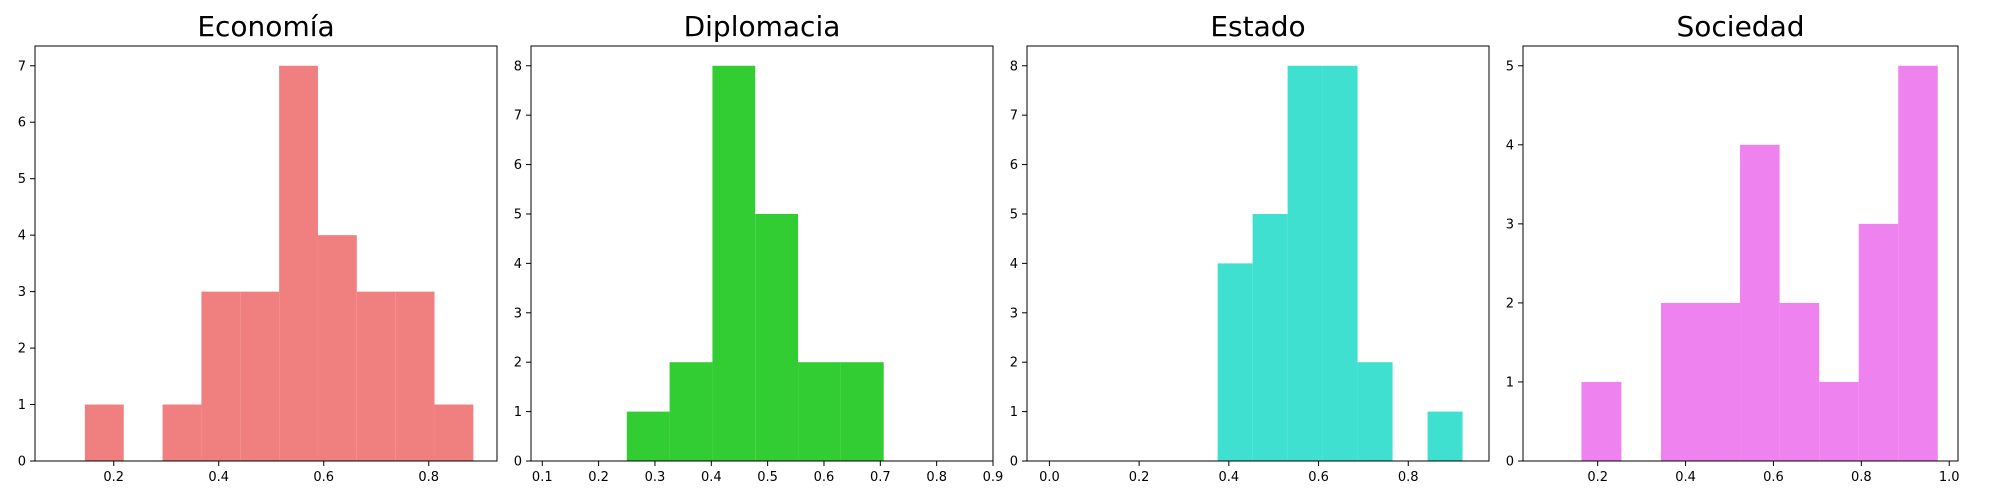 The height and width of the screenshot is (500, 2000). I want to click on x-tick-label: 0.0, so click(1049, 477).